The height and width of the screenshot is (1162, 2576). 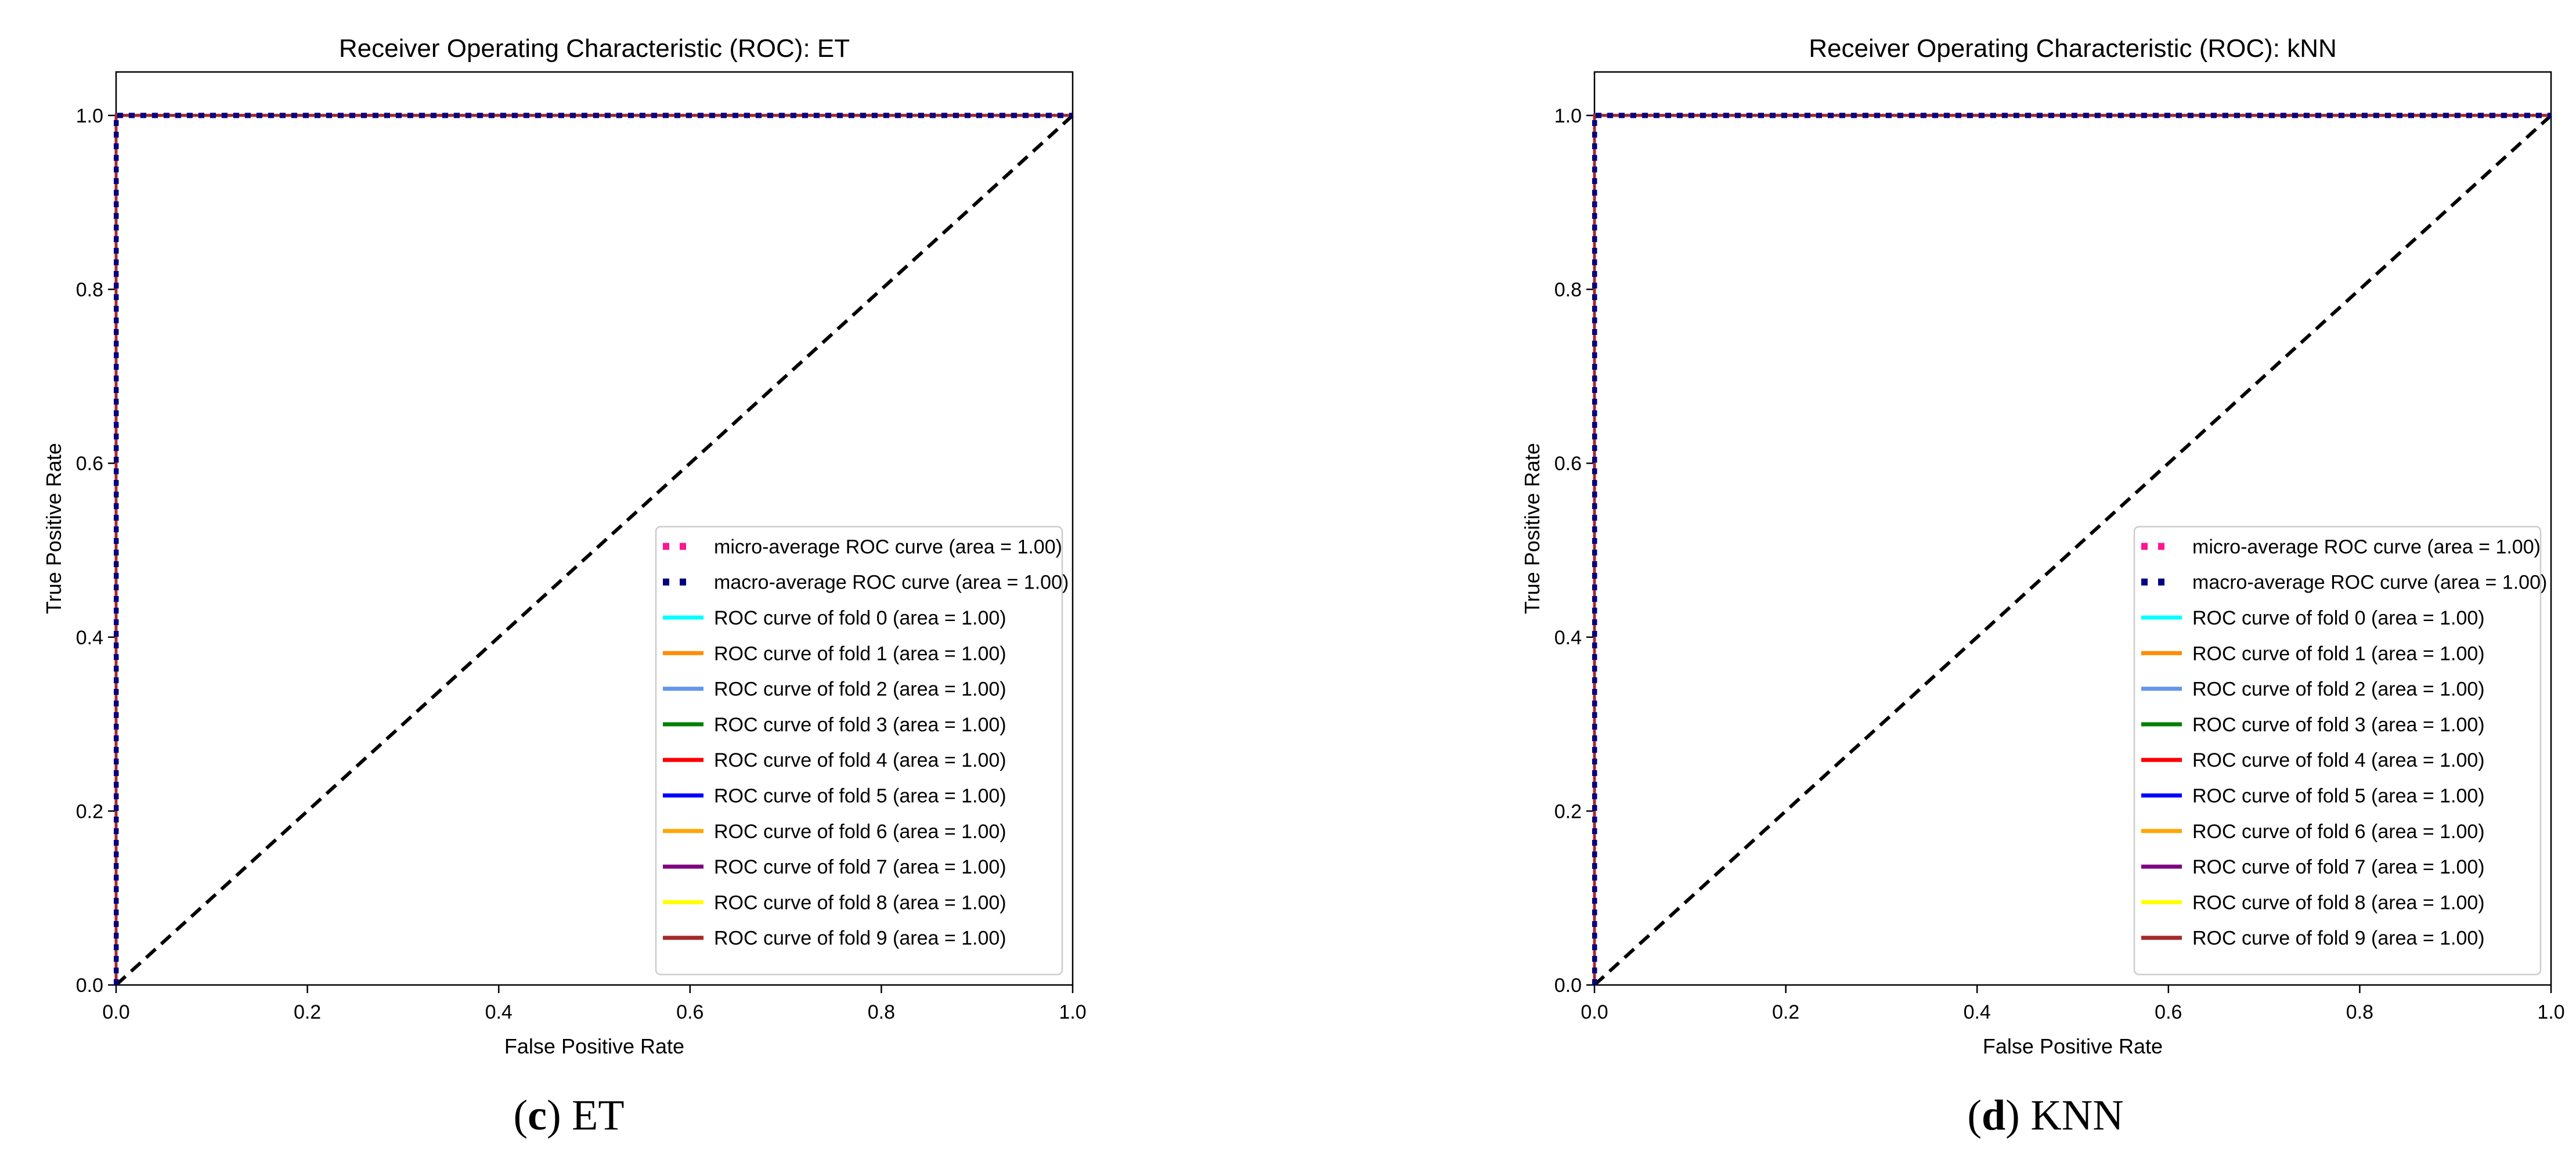 I want to click on caption-letter: c, so click(x=537, y=1115).